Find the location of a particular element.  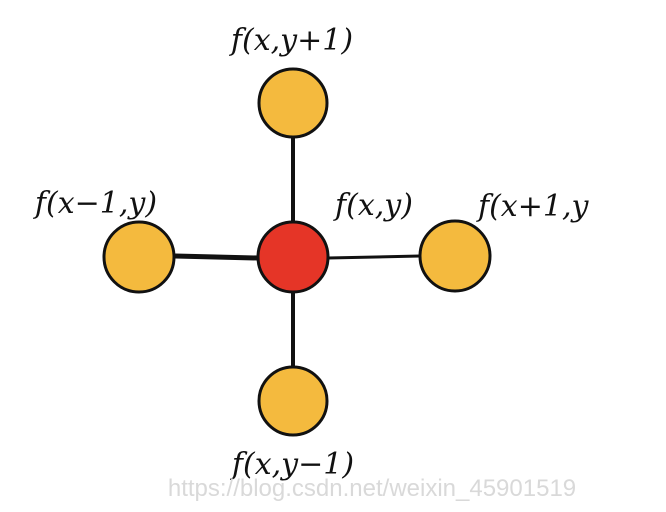

label-left: f(x−1,y) is located at coordinates (95, 203).